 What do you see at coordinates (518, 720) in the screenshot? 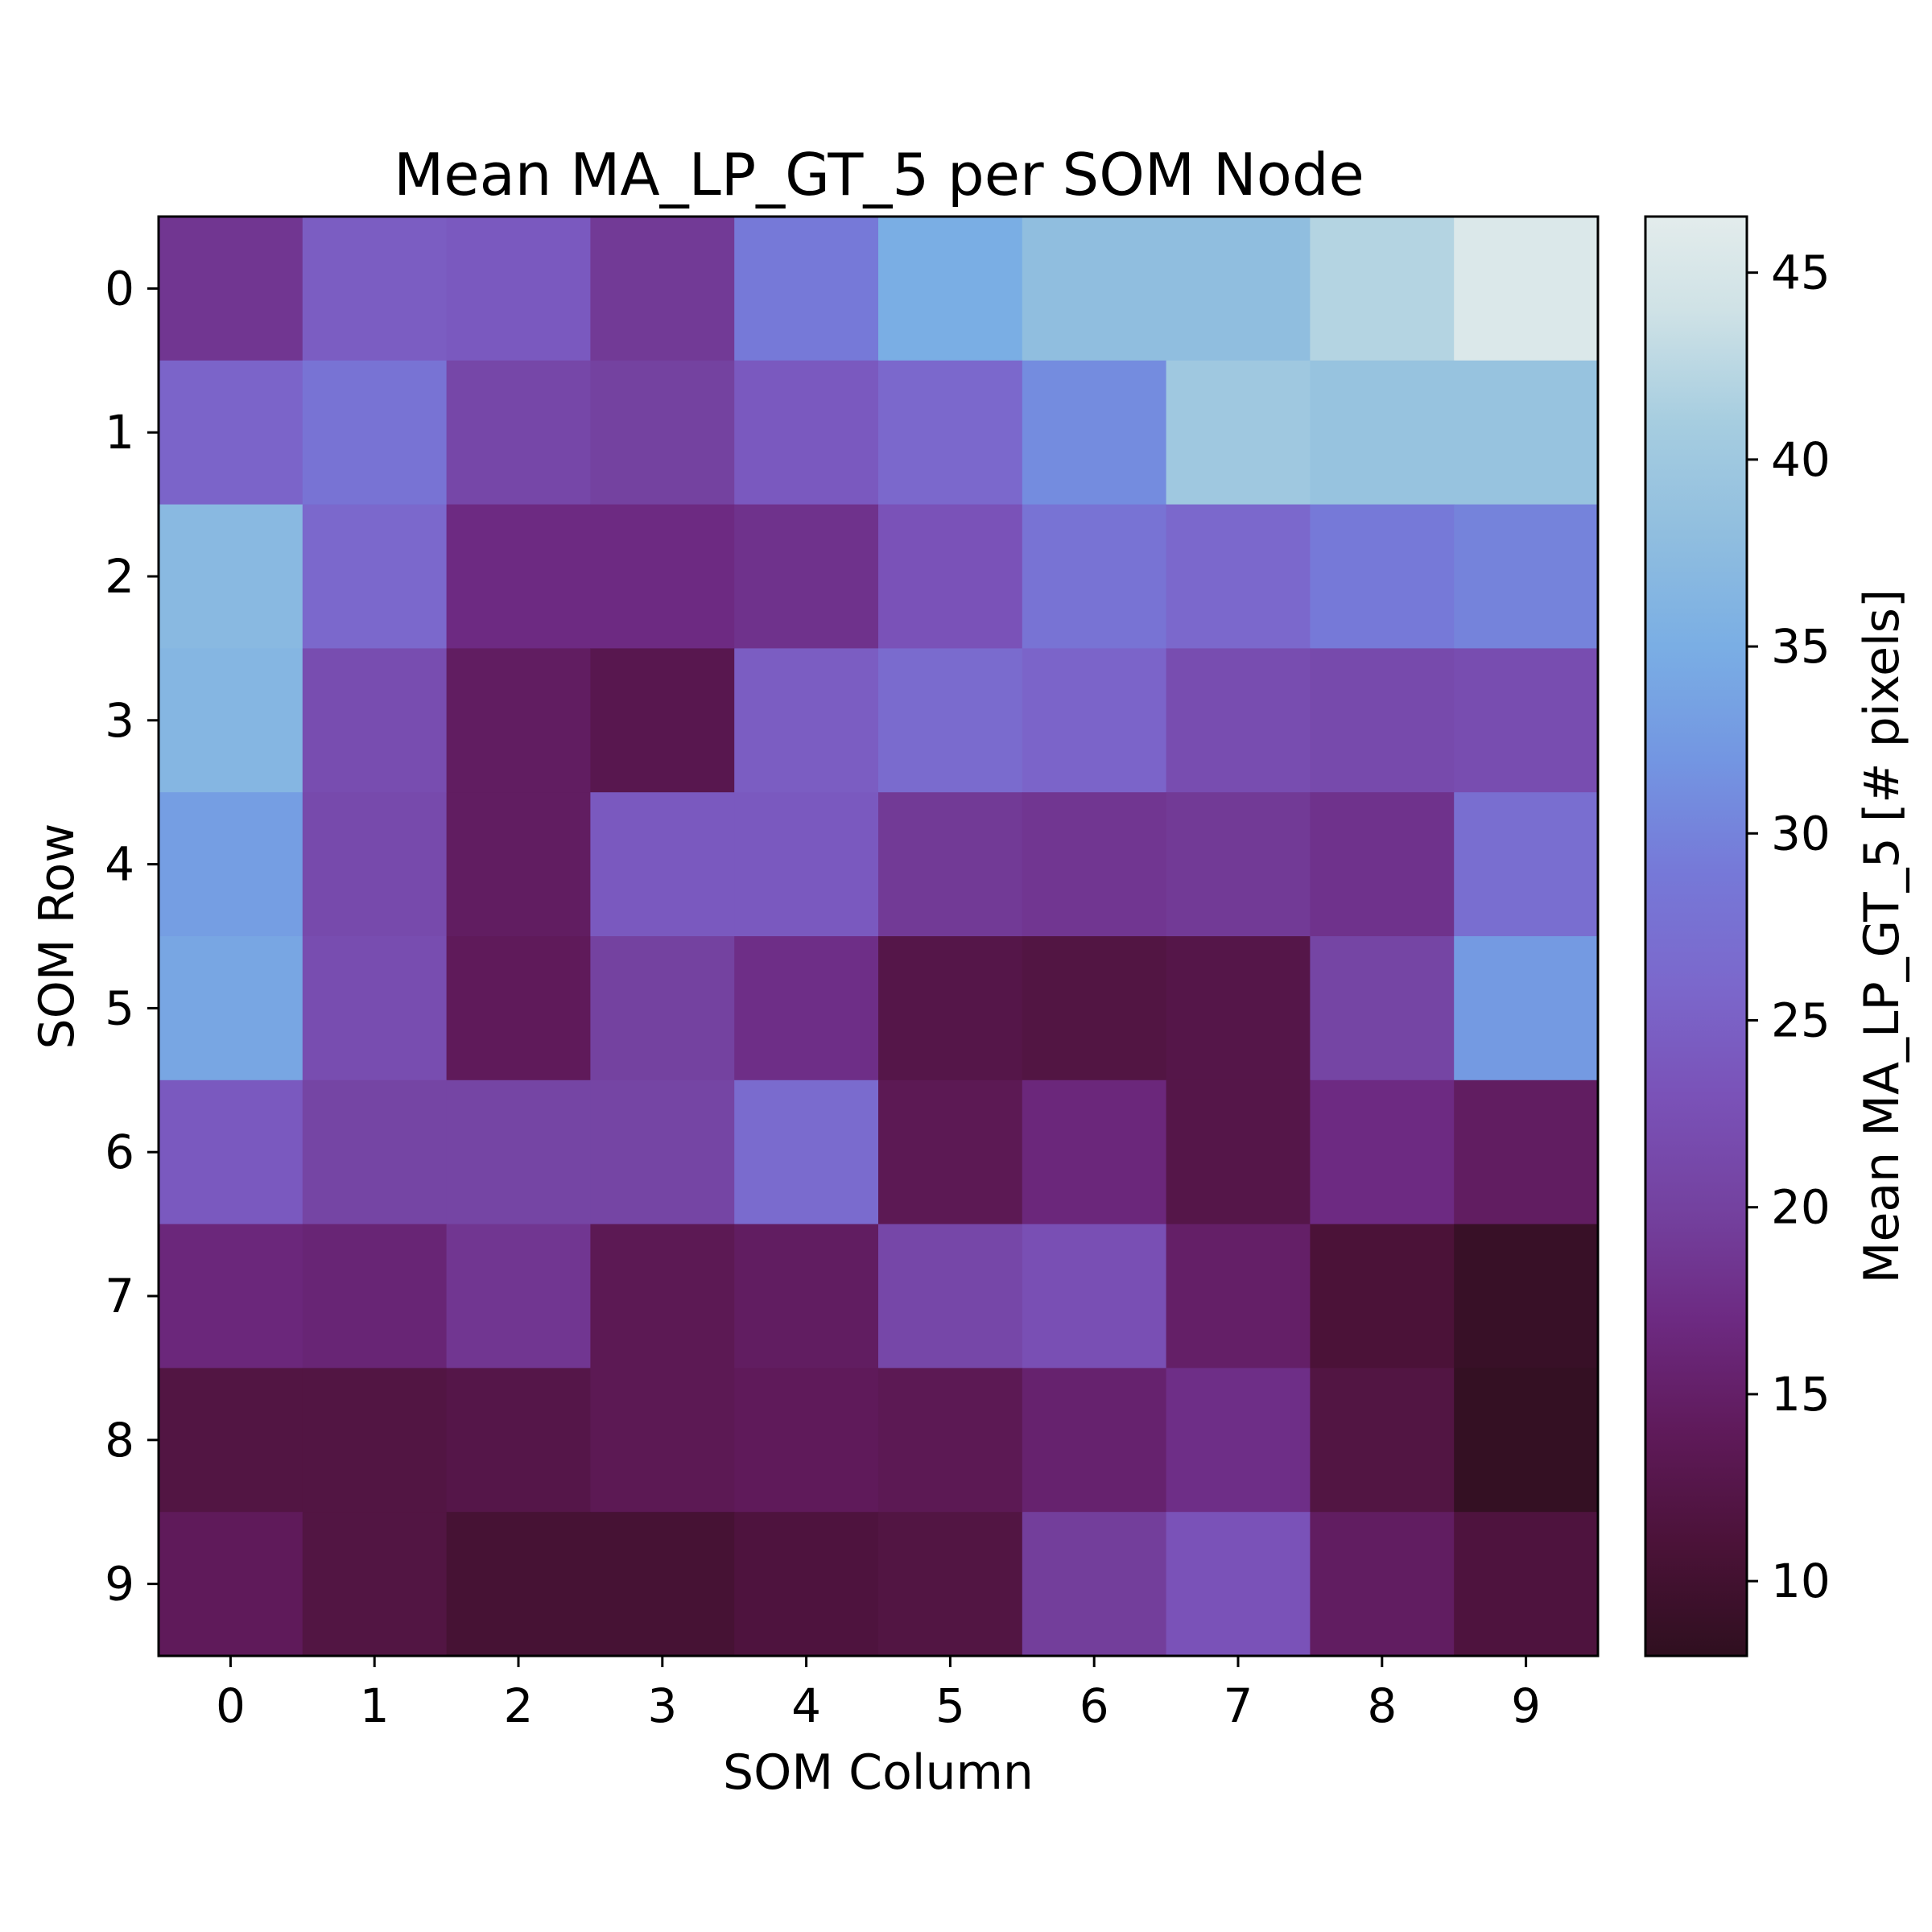
I see `heatmap-cell-r3-c2` at bounding box center [518, 720].